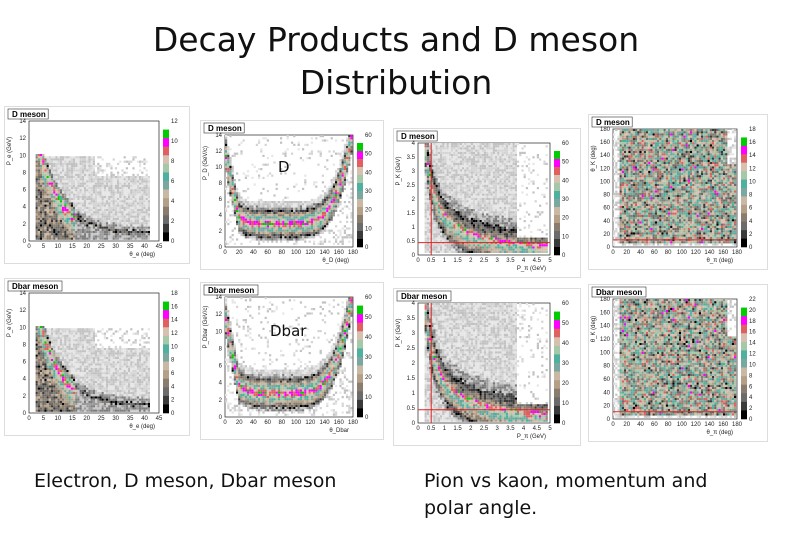  Describe the element at coordinates (368, 298) in the screenshot. I see `color-scale-label: 60` at that location.